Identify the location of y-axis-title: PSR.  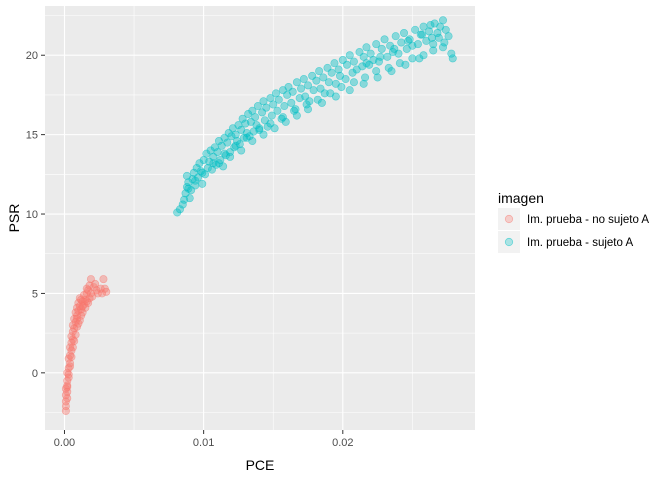
(14, 218).